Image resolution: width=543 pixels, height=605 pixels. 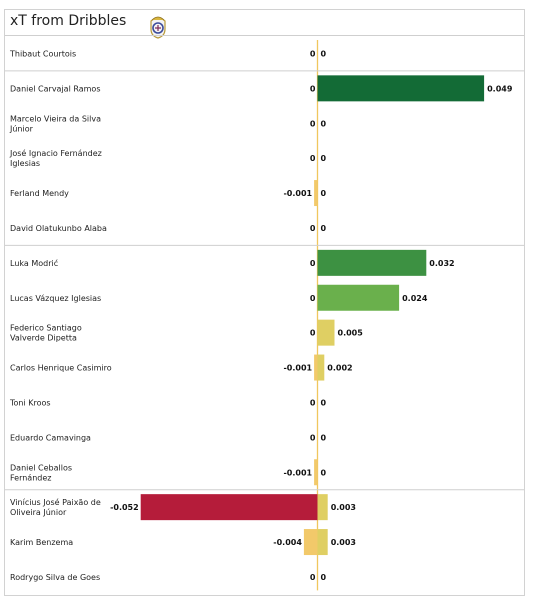 I want to click on player-name-label: Carlos Henrique Casimiro, so click(x=61, y=368).